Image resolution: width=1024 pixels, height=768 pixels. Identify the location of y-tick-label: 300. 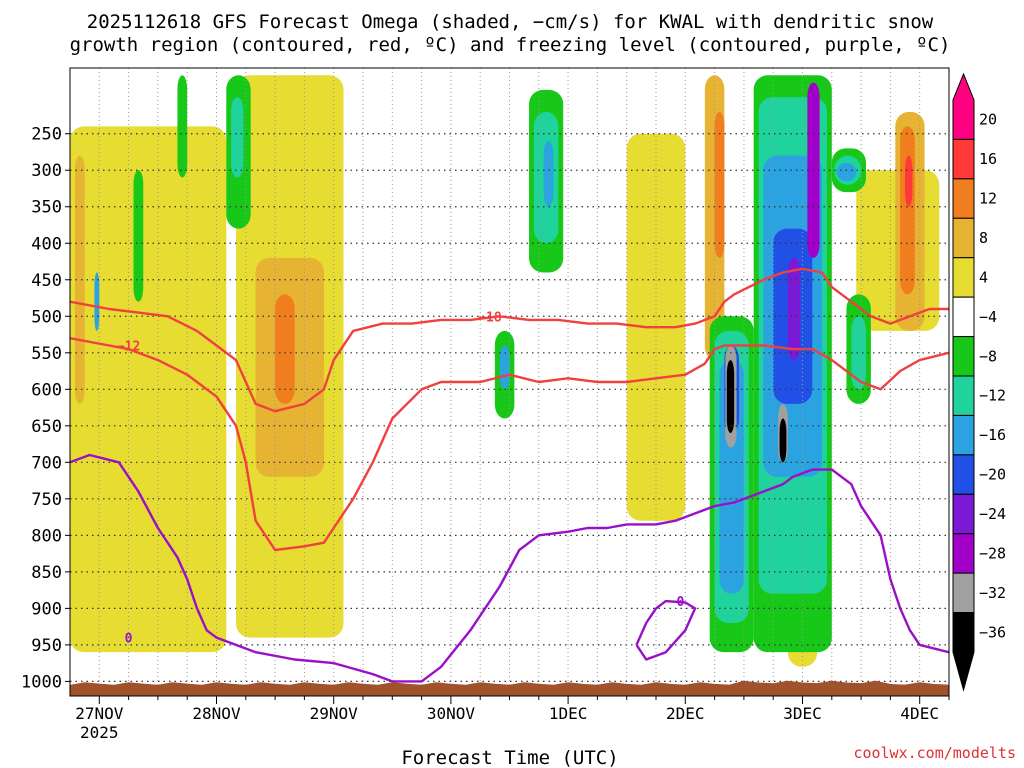
(46, 171).